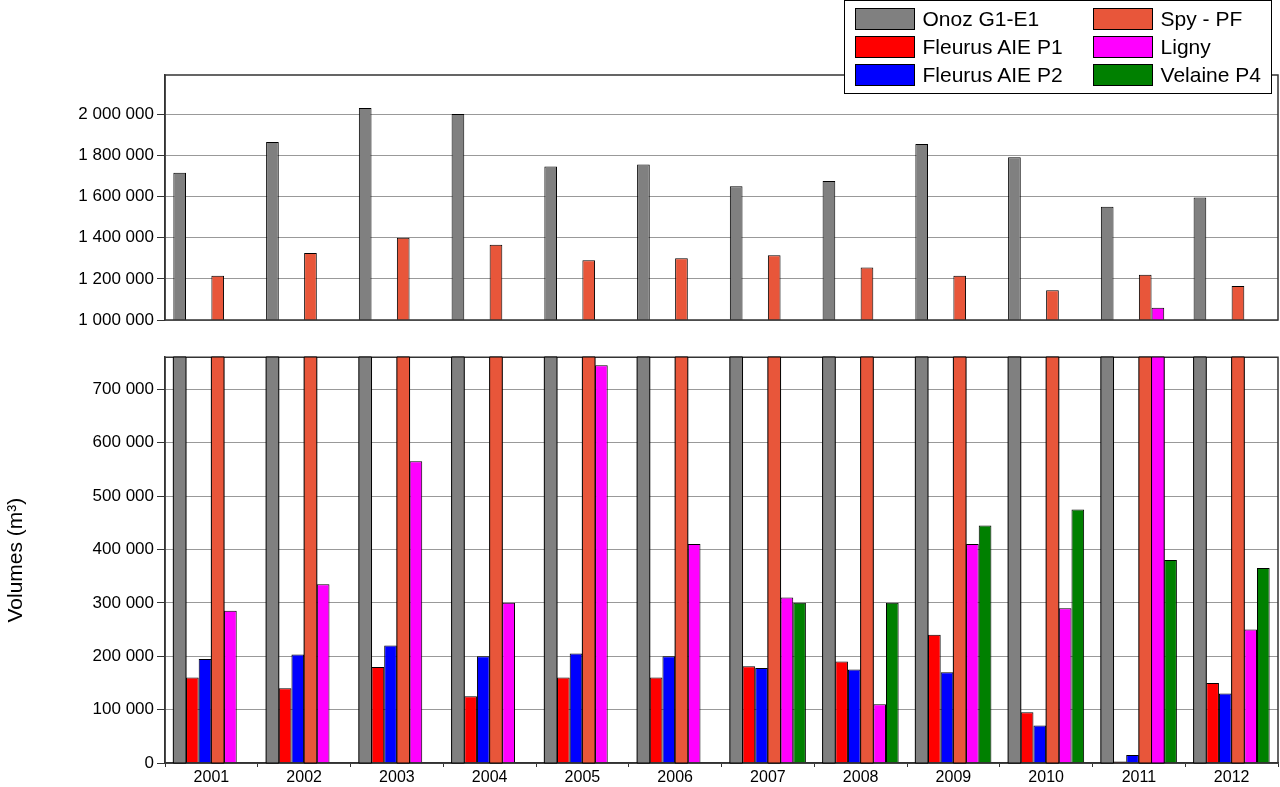 This screenshot has height=787, width=1280. What do you see at coordinates (992, 75) in the screenshot?
I see `legend-label: Fleurus AIE P2` at bounding box center [992, 75].